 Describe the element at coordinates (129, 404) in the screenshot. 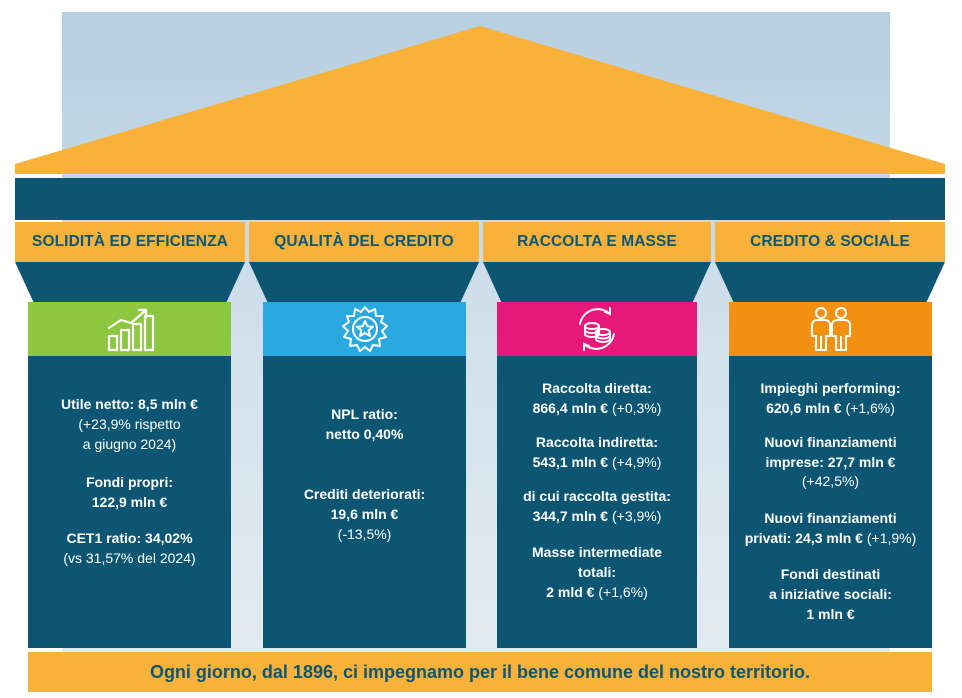

I see `utile-netto: Utile netto: 8,5 mln €` at that location.